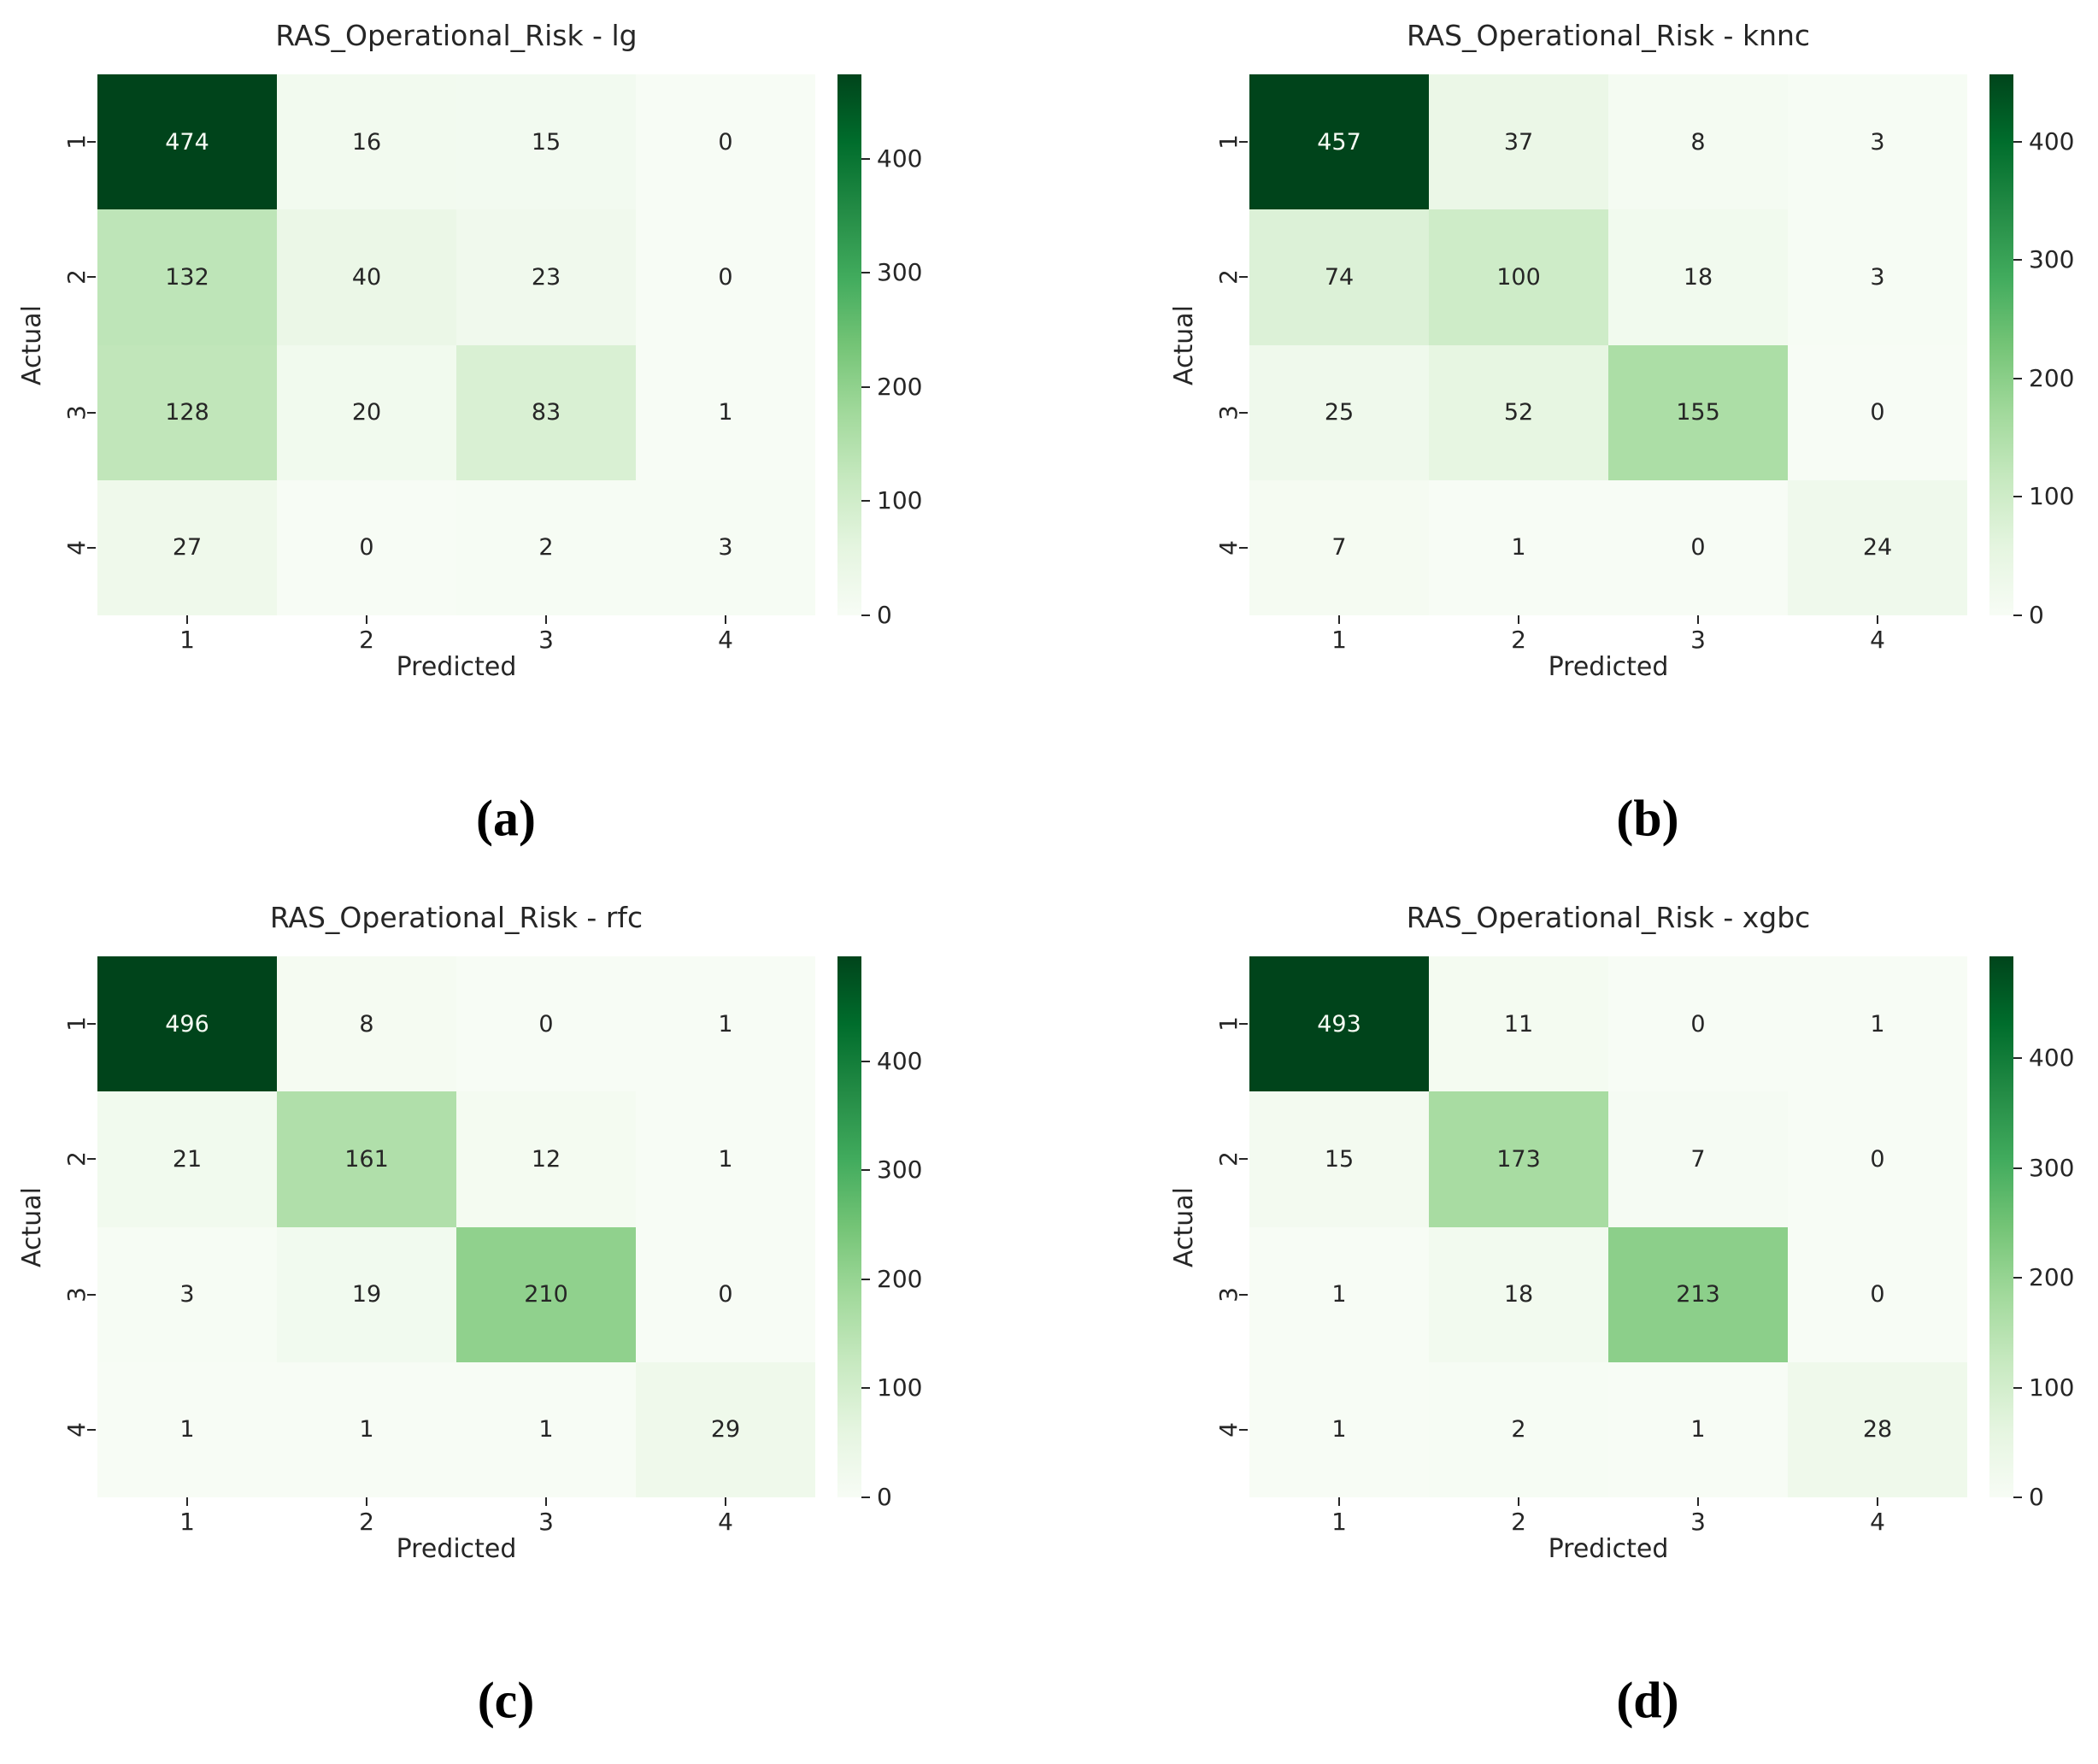 The height and width of the screenshot is (1764, 2098). Describe the element at coordinates (187, 277) in the screenshot. I see `heatmap-cell: 132` at that location.